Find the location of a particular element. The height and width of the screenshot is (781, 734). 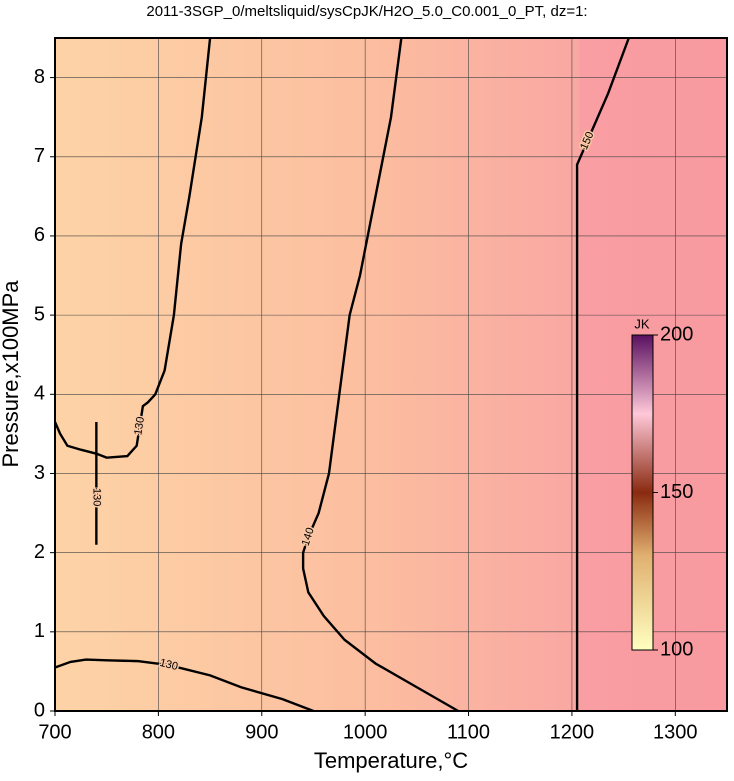

y-tick-label: 2 is located at coordinates (39, 552).